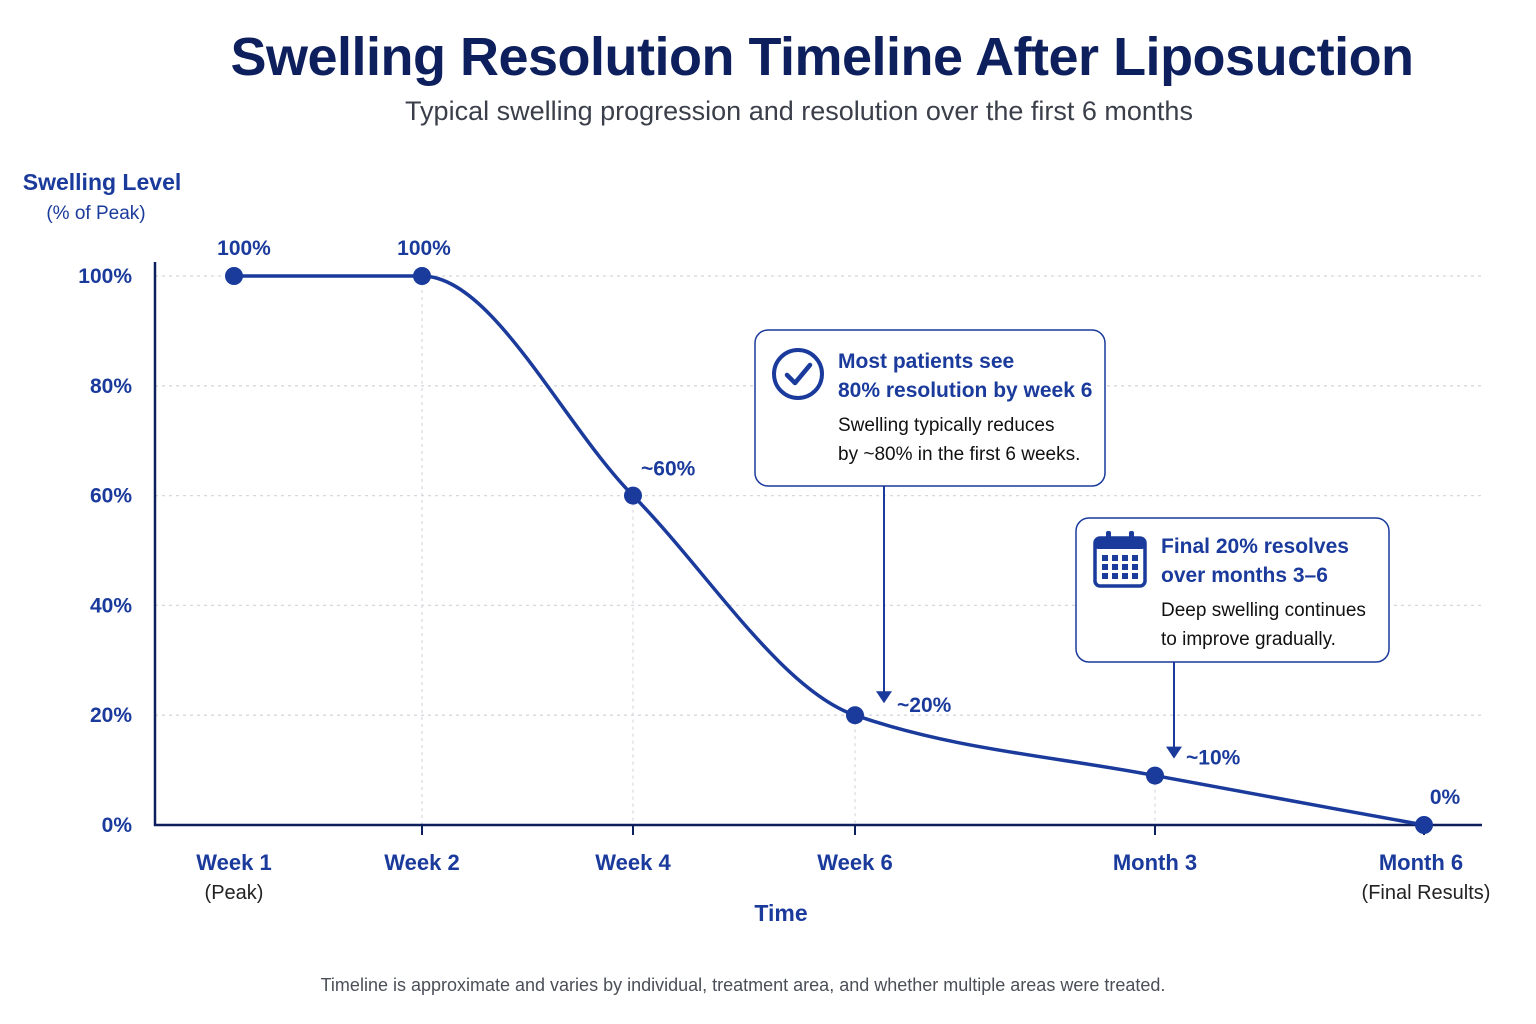  What do you see at coordinates (1213, 758) in the screenshot?
I see `data-label: ~10%` at bounding box center [1213, 758].